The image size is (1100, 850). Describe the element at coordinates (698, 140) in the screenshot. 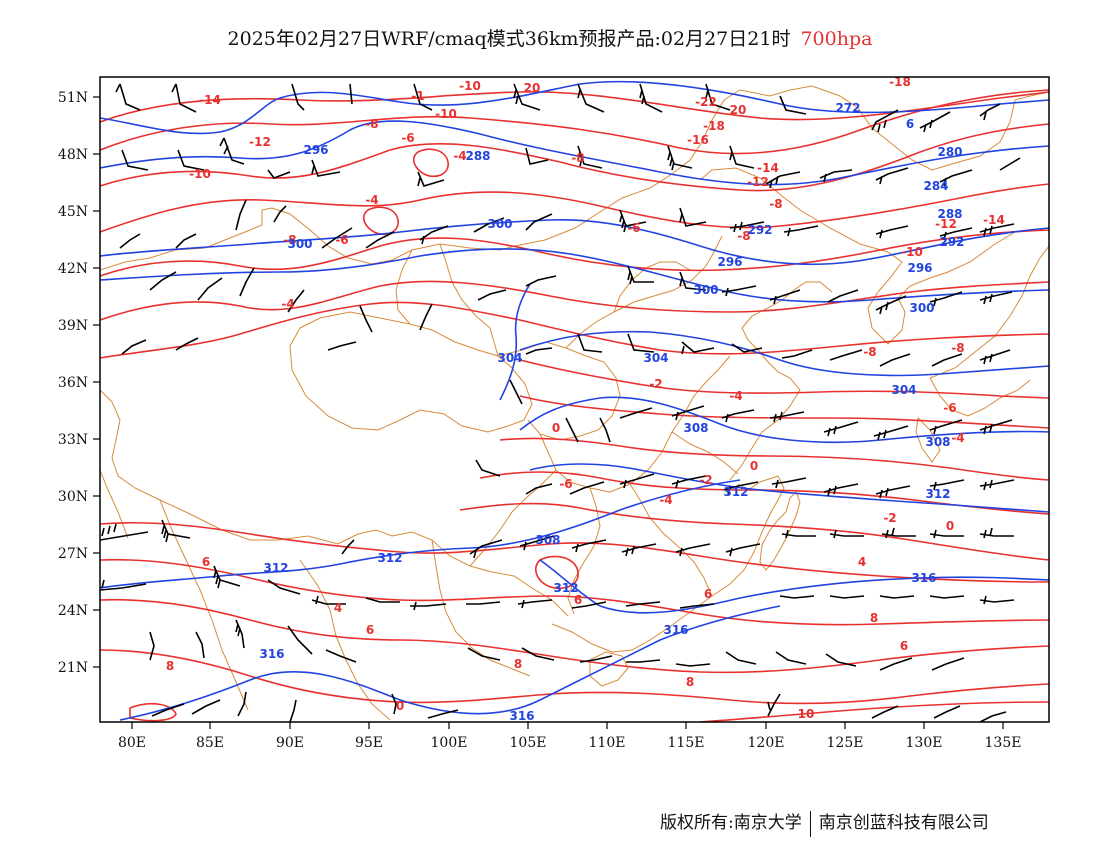

I see `temperature-label: -16` at that location.